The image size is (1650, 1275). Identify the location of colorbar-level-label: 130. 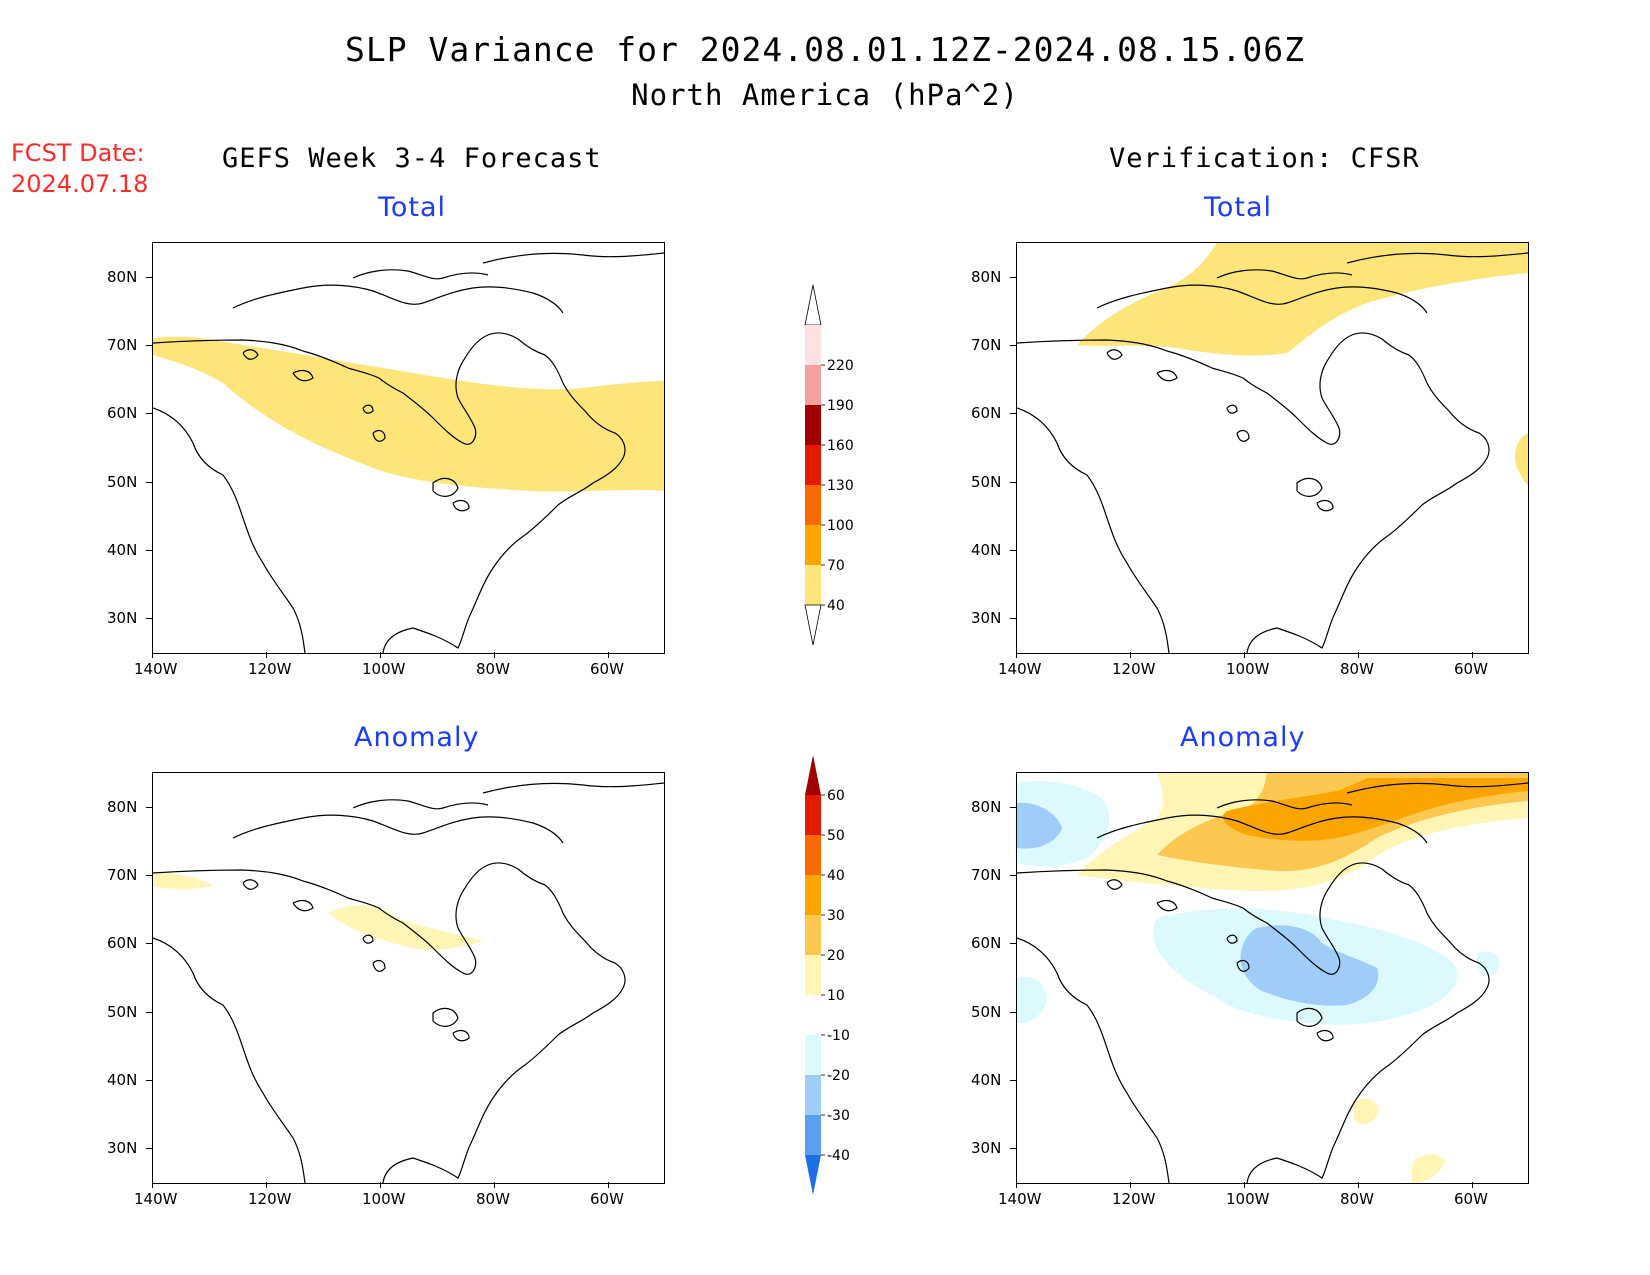
(840, 486).